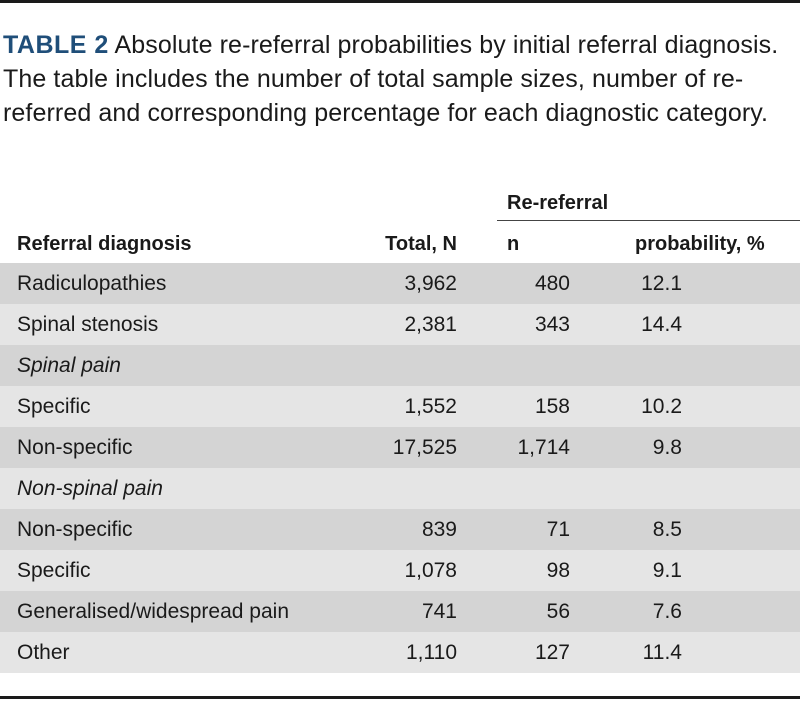 The height and width of the screenshot is (701, 800). What do you see at coordinates (648, 220) in the screenshot?
I see `group-header-rule` at bounding box center [648, 220].